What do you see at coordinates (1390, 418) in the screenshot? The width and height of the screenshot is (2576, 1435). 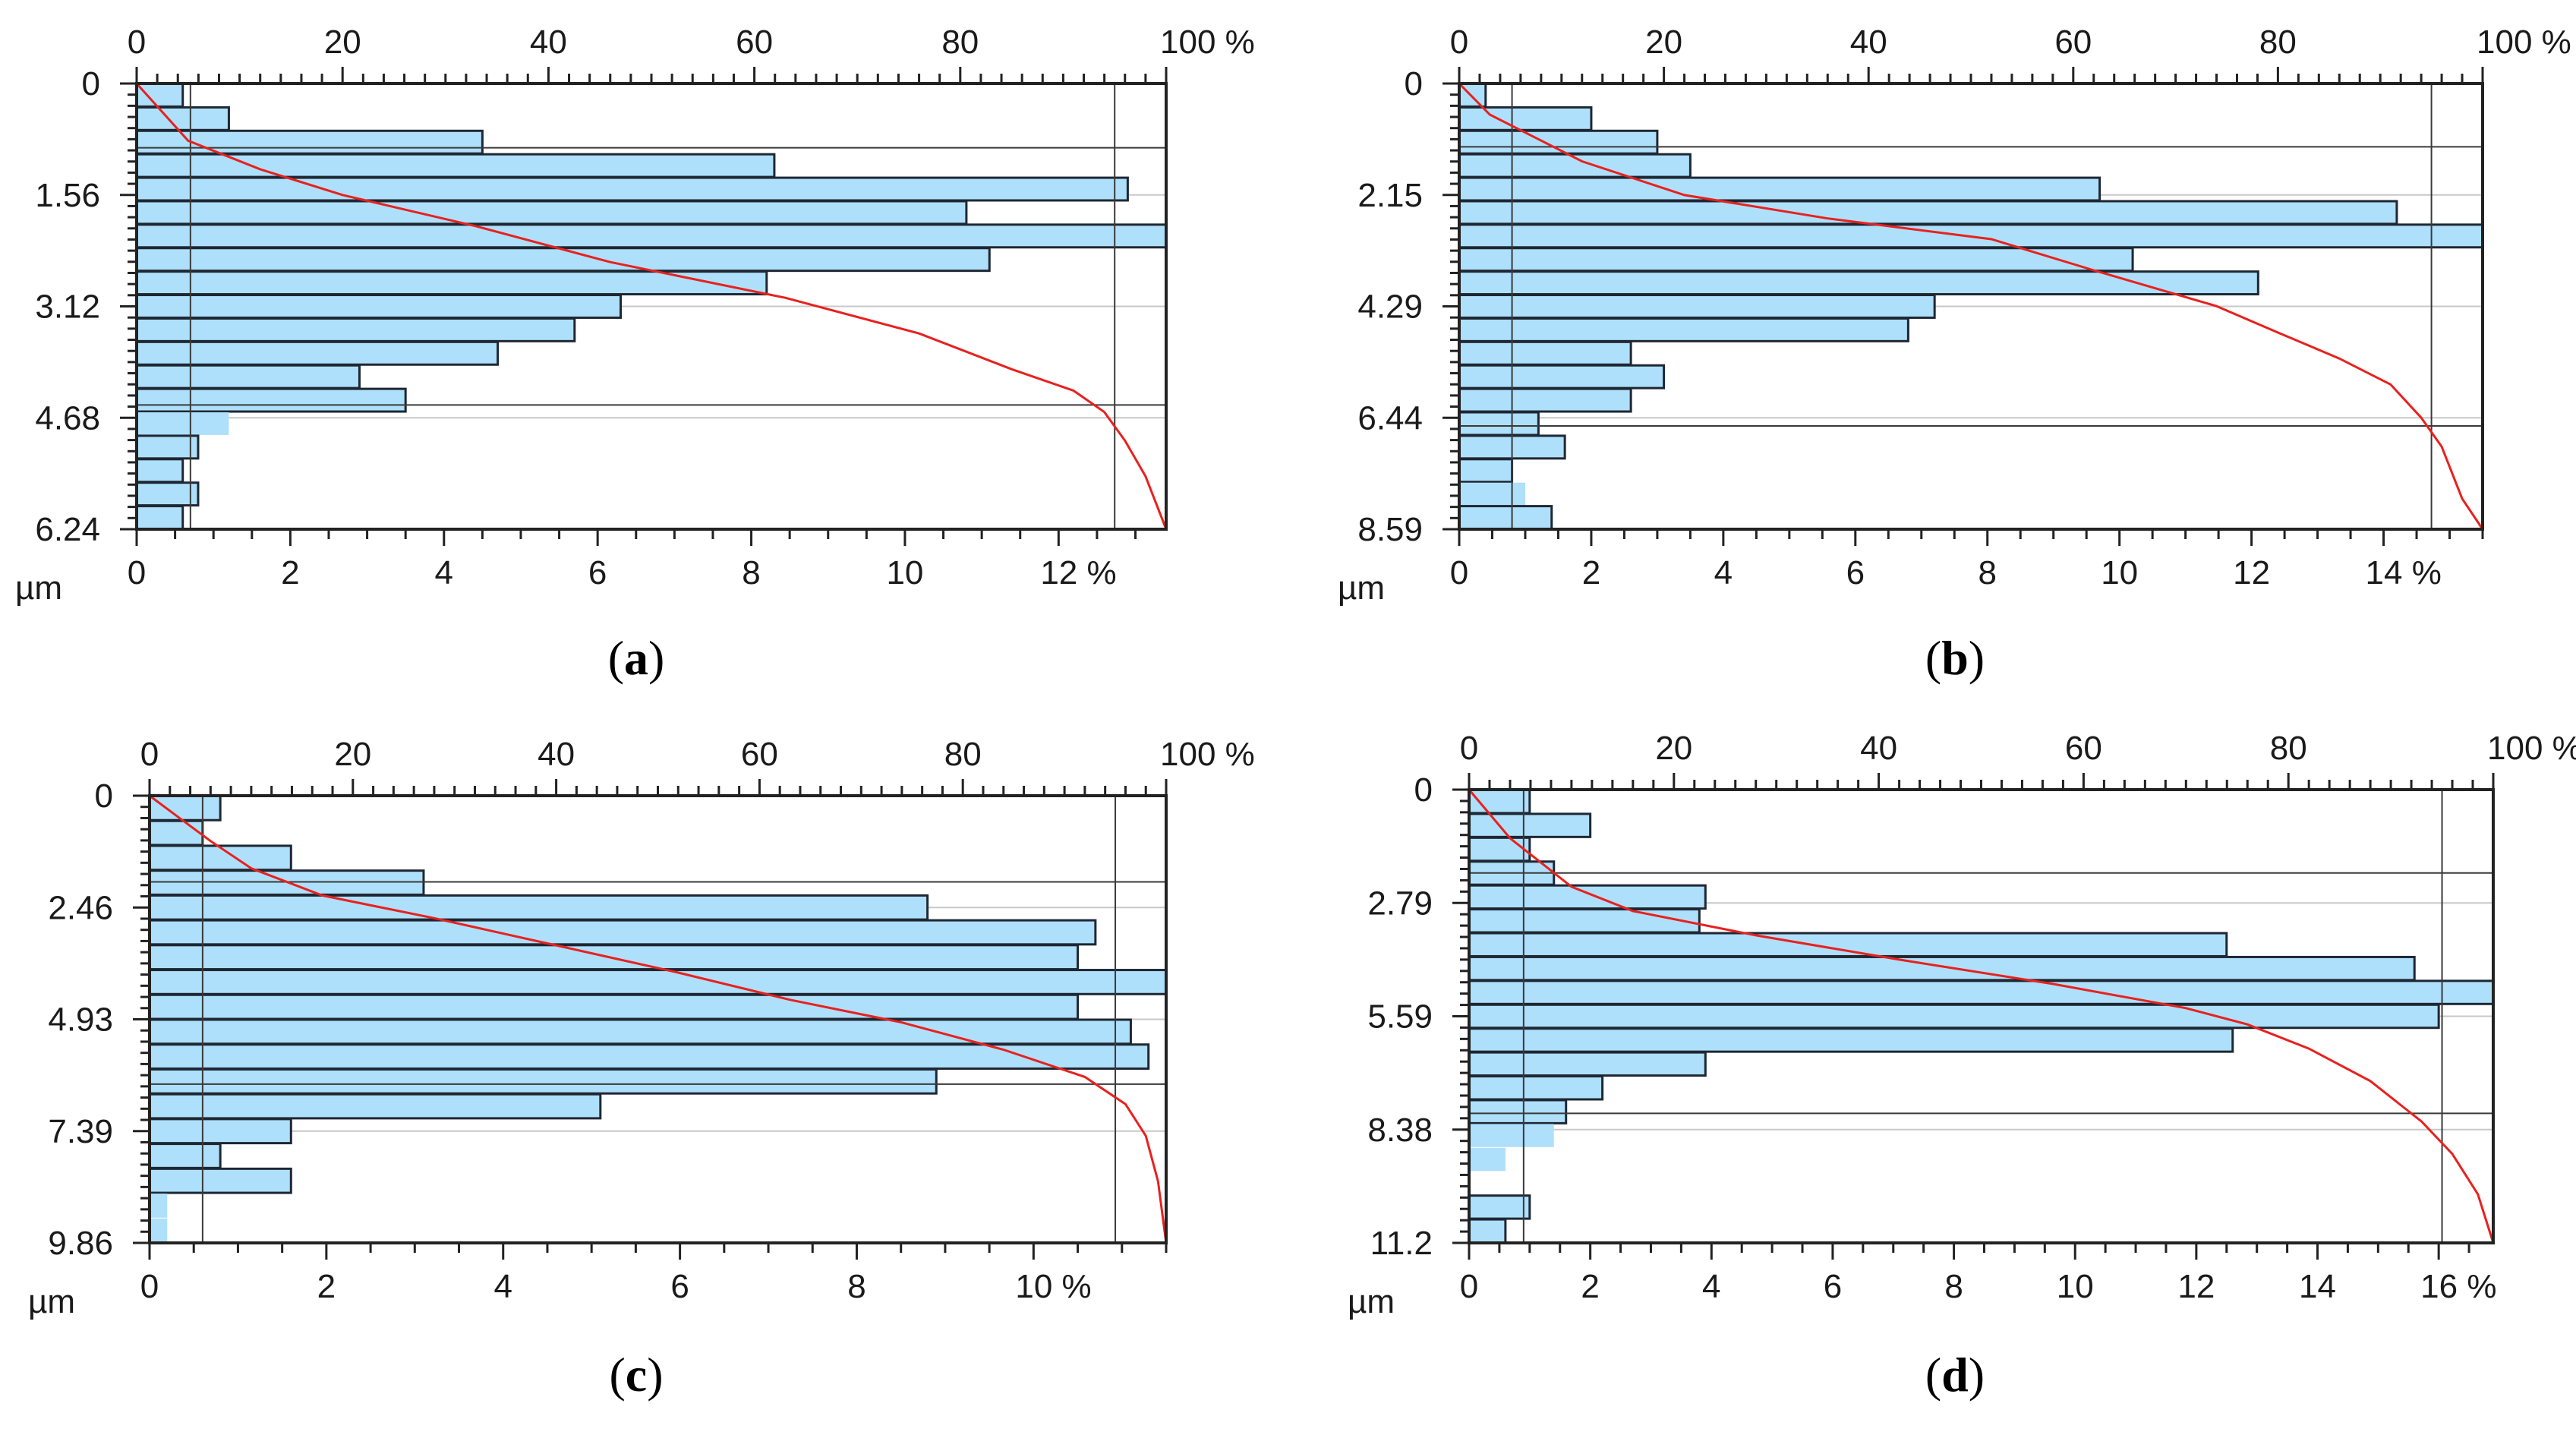 I see `left-axis-label: 6.44` at bounding box center [1390, 418].